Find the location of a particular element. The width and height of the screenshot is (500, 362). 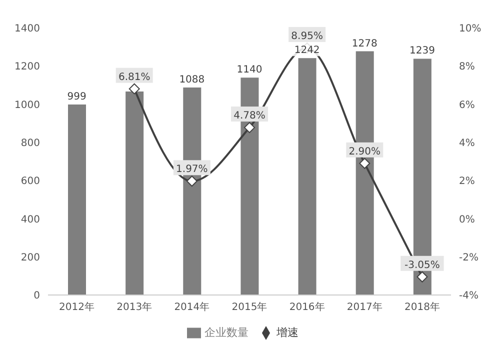

data-label: 1239 is located at coordinates (422, 51).